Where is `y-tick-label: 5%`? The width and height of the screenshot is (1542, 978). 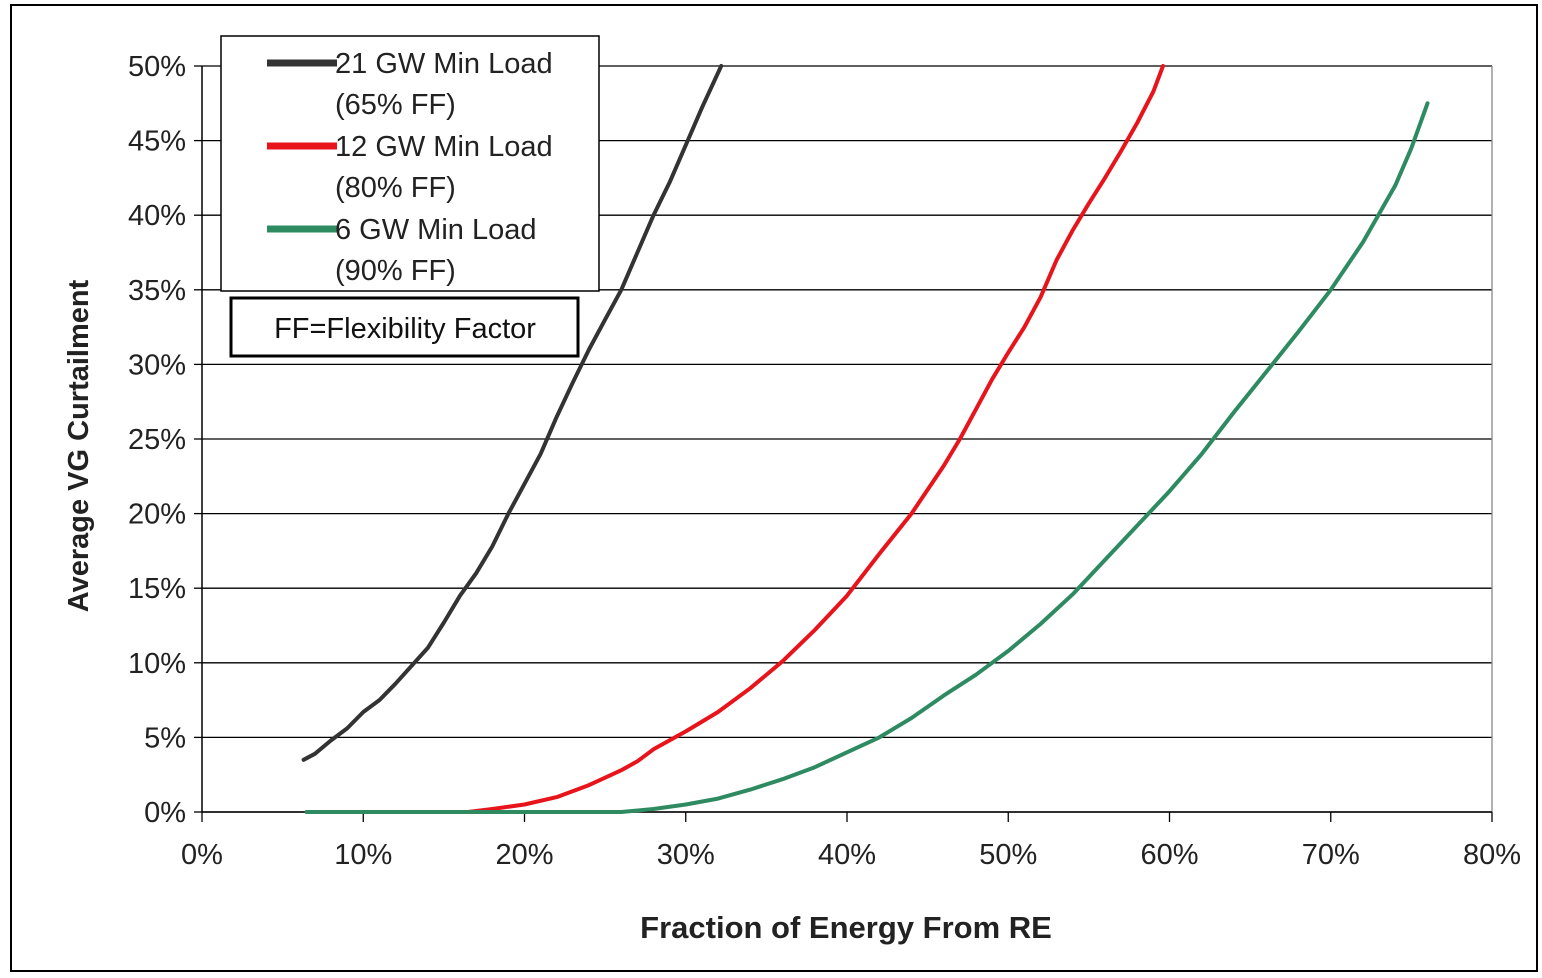
y-tick-label: 5% is located at coordinates (165, 738).